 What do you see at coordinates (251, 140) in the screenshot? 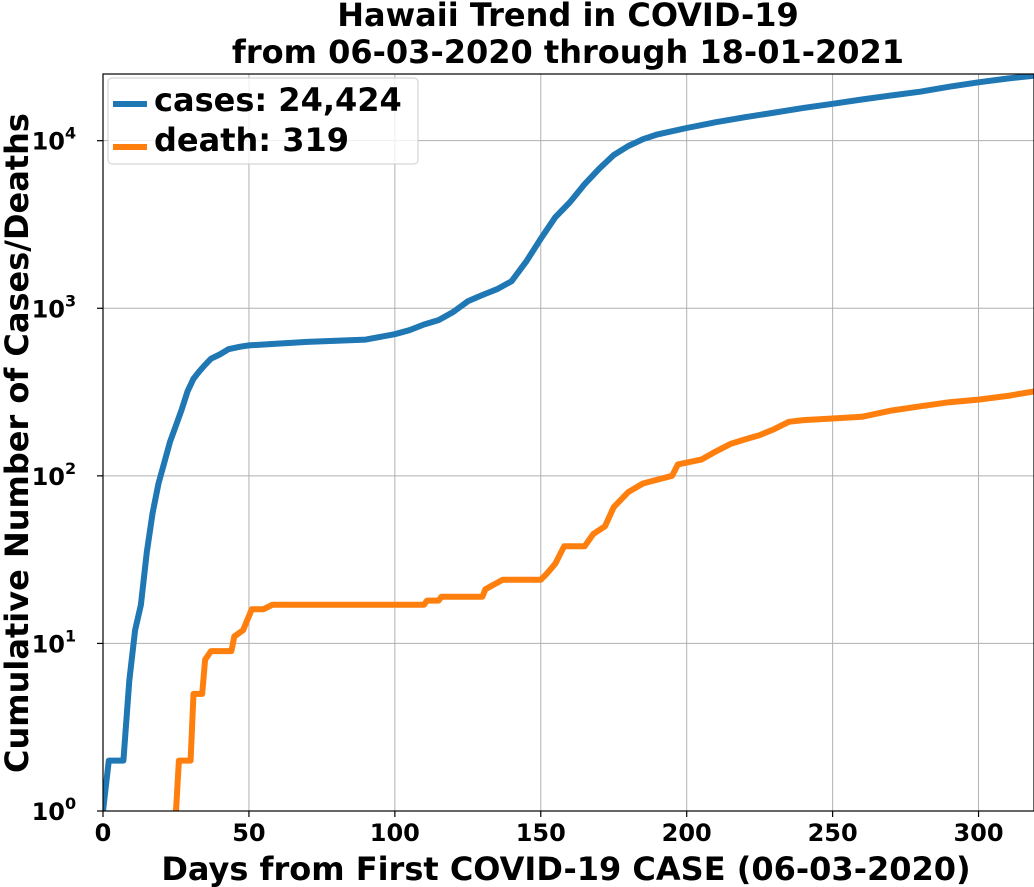
I see `legend-label-death: death: 319` at bounding box center [251, 140].